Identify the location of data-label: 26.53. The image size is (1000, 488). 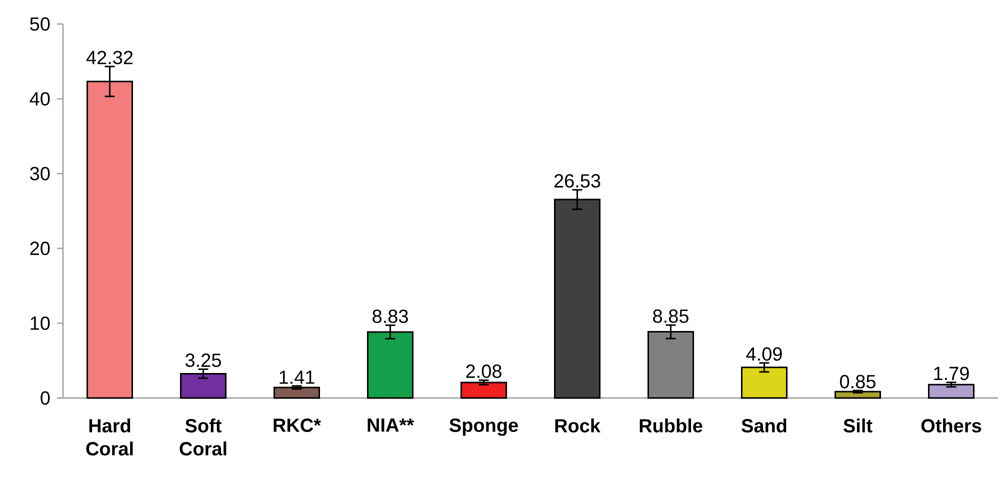
(577, 181).